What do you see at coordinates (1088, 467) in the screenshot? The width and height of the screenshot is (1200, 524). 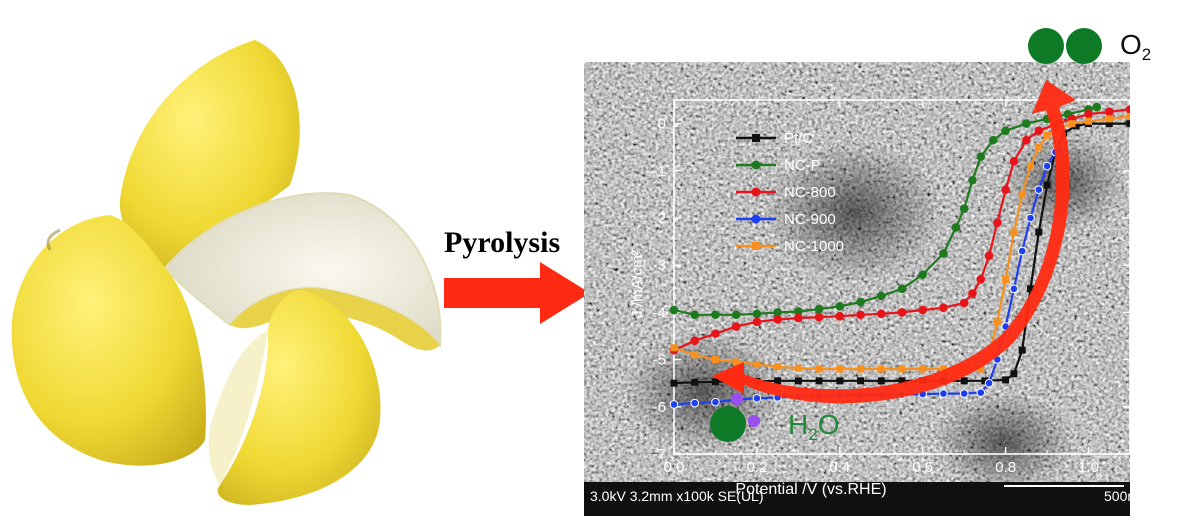 I see `x-tick-label: 1.0` at bounding box center [1088, 467].